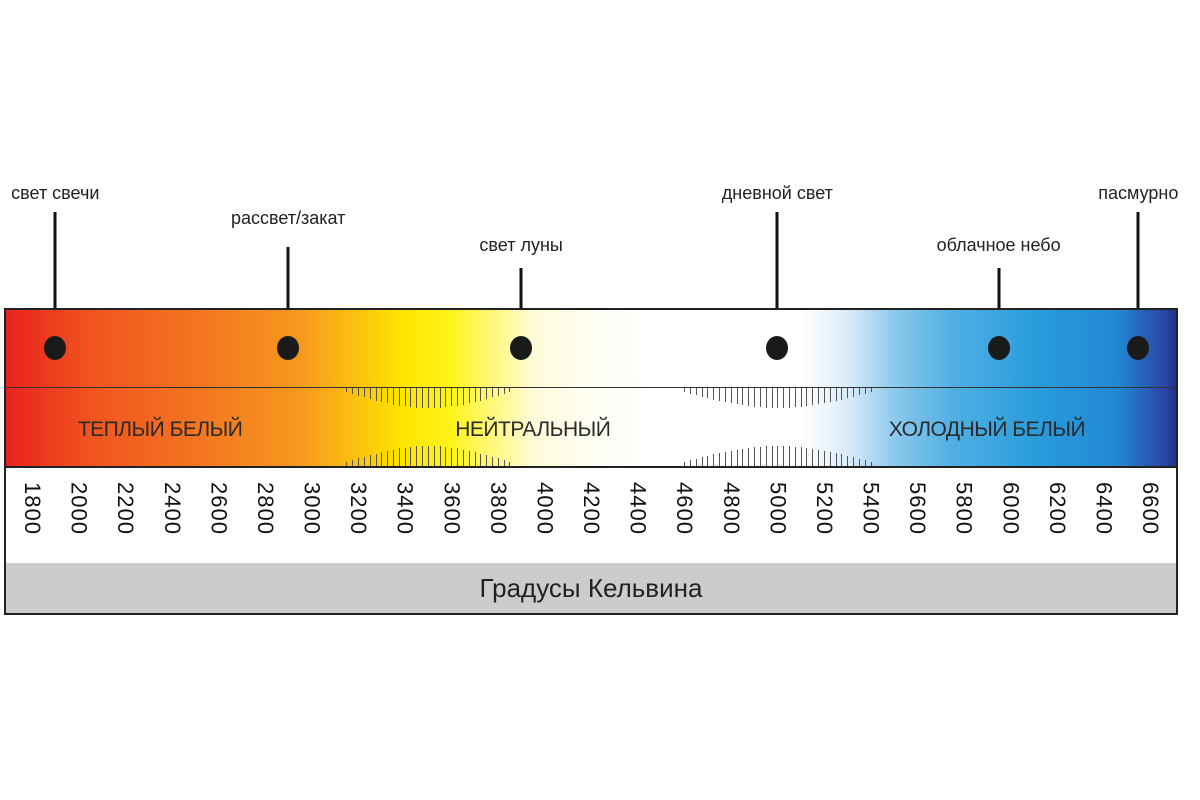 Image resolution: width=1200 pixels, height=800 pixels. Describe the element at coordinates (777, 193) in the screenshot. I see `callout-label: дневной свет` at that location.